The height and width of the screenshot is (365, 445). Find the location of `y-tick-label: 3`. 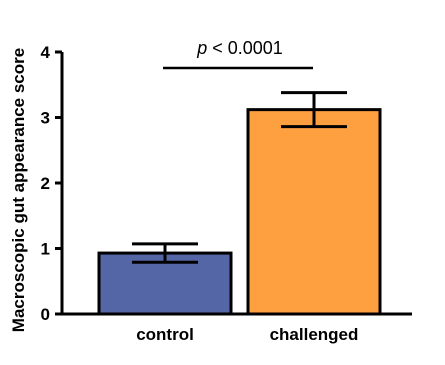

y-tick-label: 3 is located at coordinates (45, 118).